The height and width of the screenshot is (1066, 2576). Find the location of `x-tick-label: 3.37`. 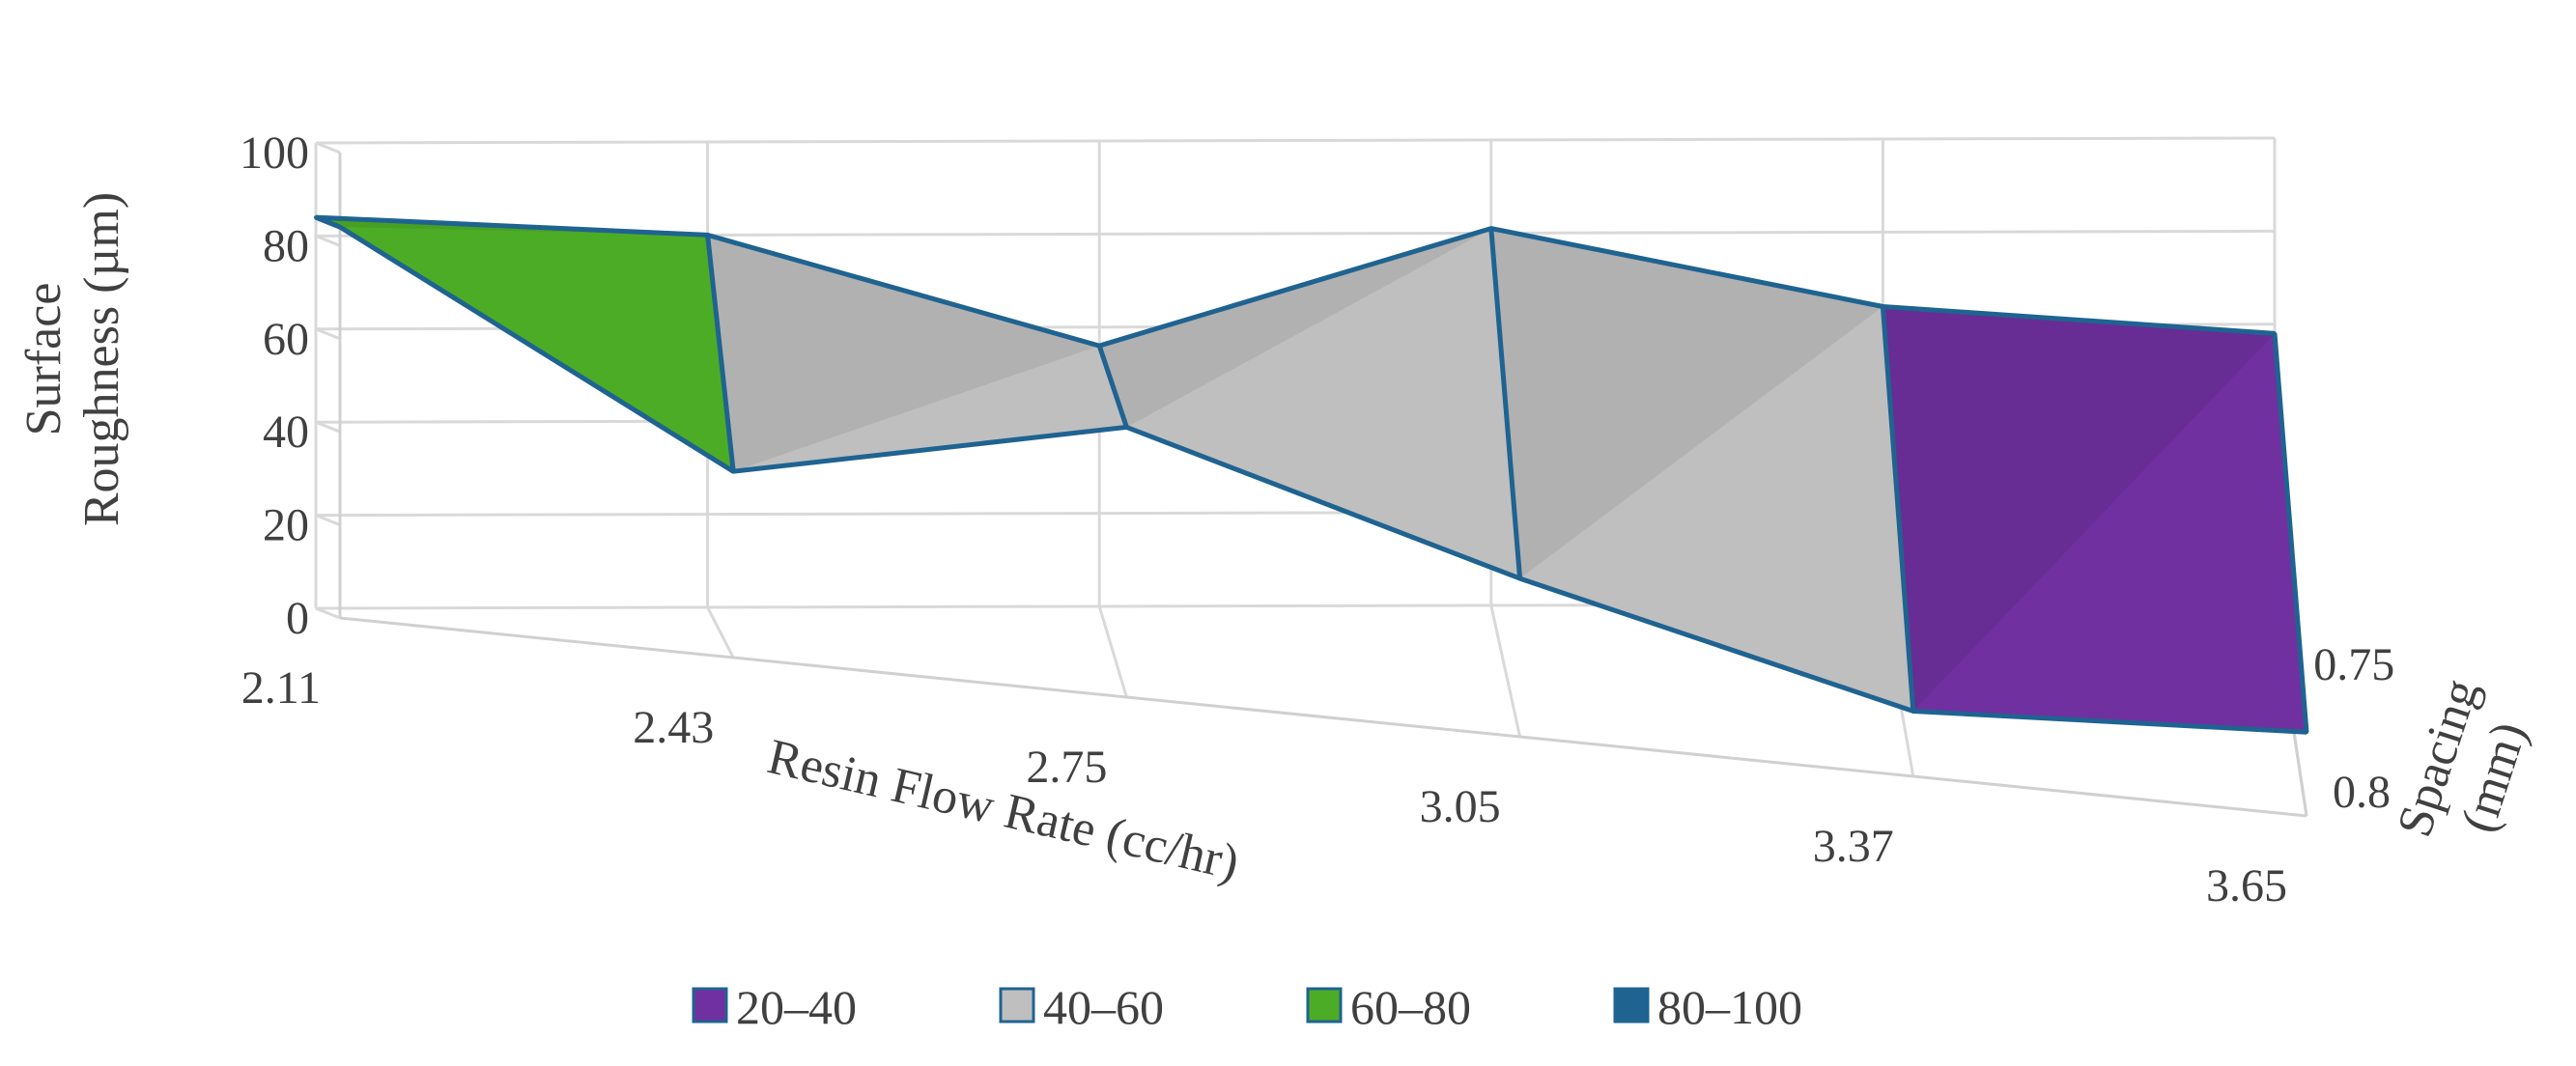

x-tick-label: 3.37 is located at coordinates (1853, 846).